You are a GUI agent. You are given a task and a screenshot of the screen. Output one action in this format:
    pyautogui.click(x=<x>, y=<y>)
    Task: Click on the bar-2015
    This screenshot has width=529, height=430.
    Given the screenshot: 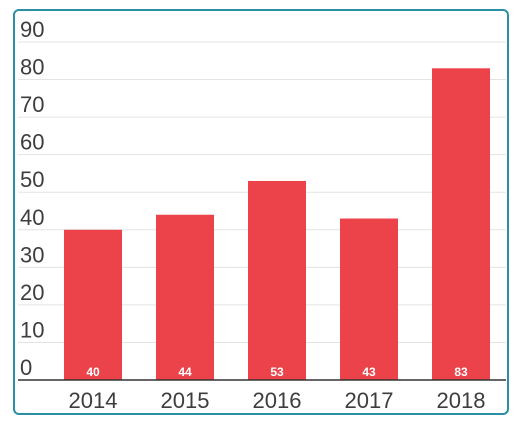 What is the action you would take?
    pyautogui.click(x=185, y=297)
    